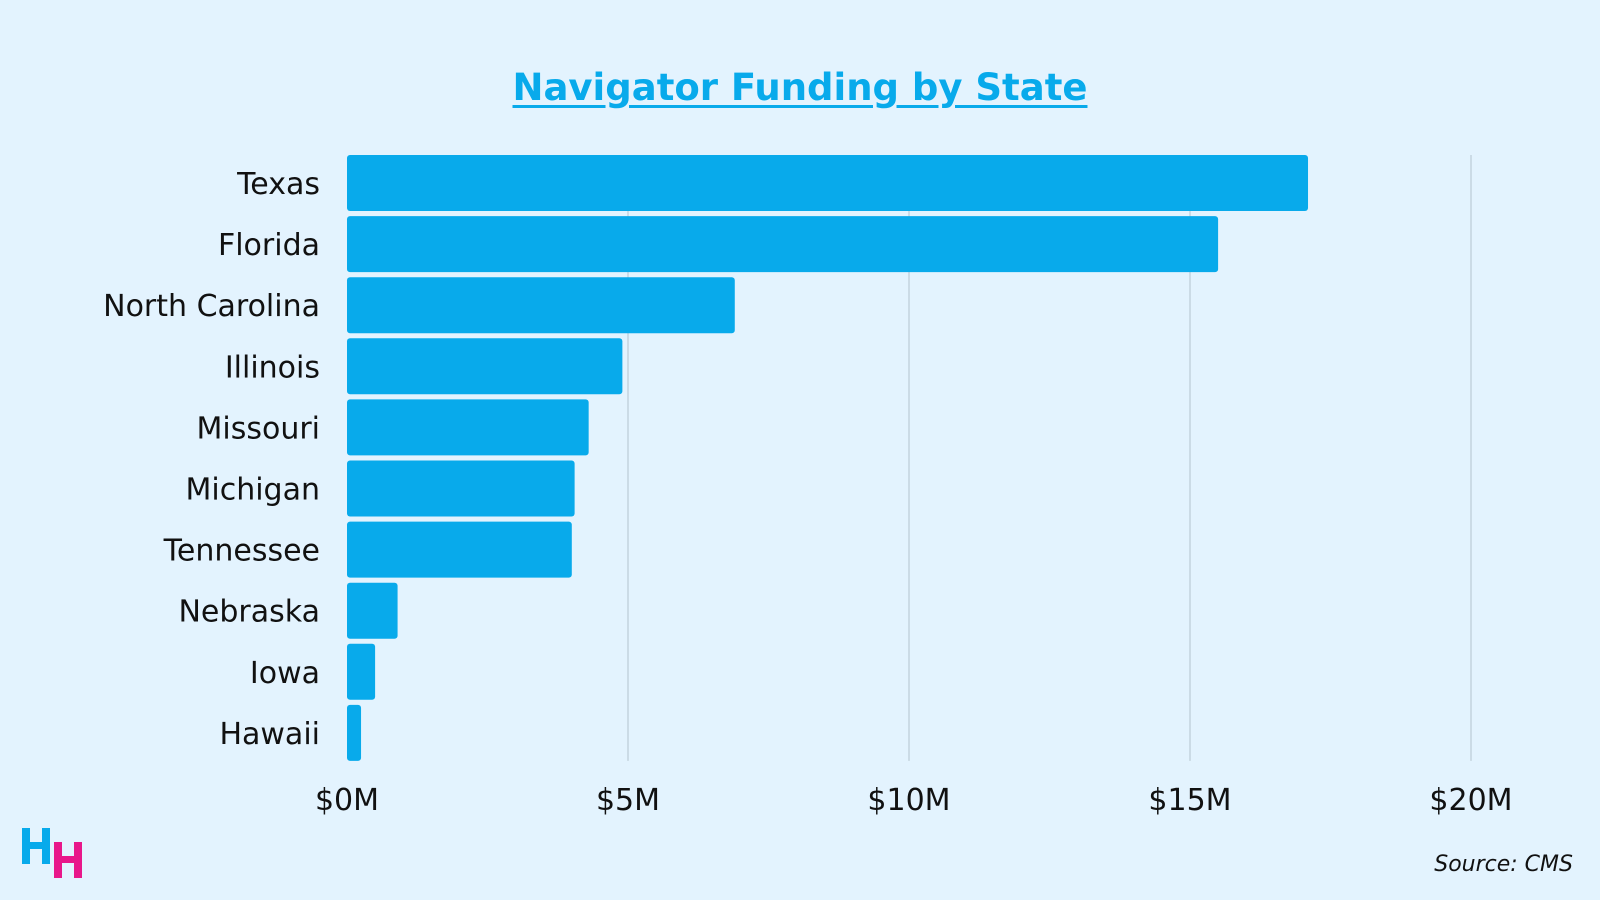 This screenshot has width=1600, height=900. I want to click on category-label: Tennessee, so click(241, 551).